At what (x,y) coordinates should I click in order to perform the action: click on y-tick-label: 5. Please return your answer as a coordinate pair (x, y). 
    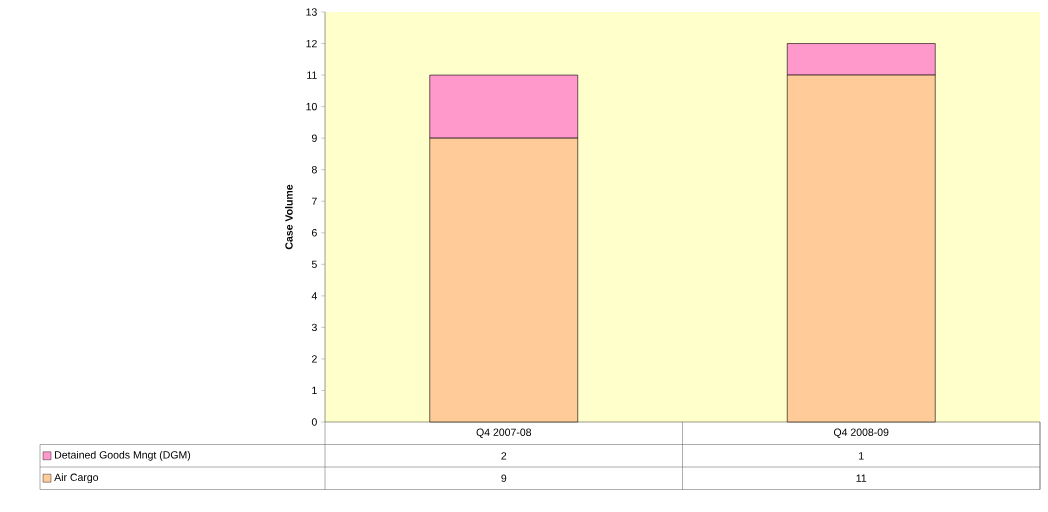
    Looking at the image, I should click on (314, 264).